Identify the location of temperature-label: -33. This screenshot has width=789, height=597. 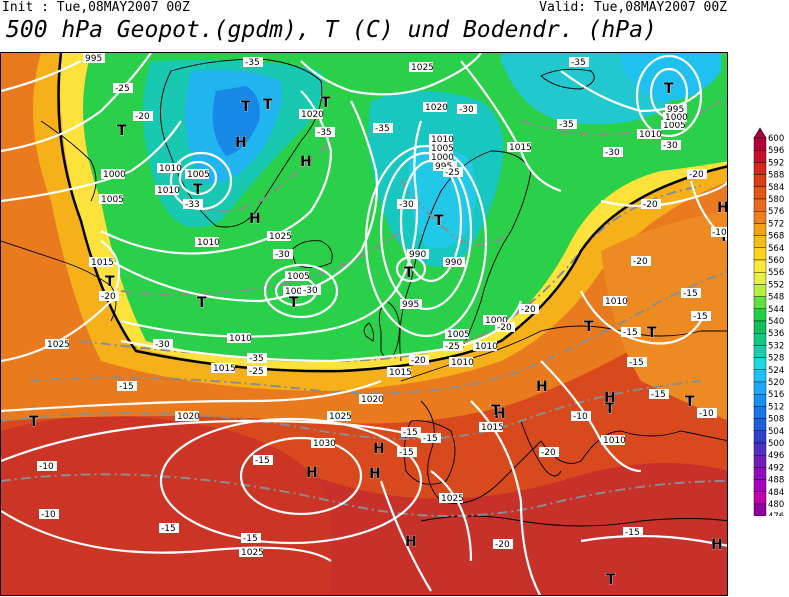
(193, 204).